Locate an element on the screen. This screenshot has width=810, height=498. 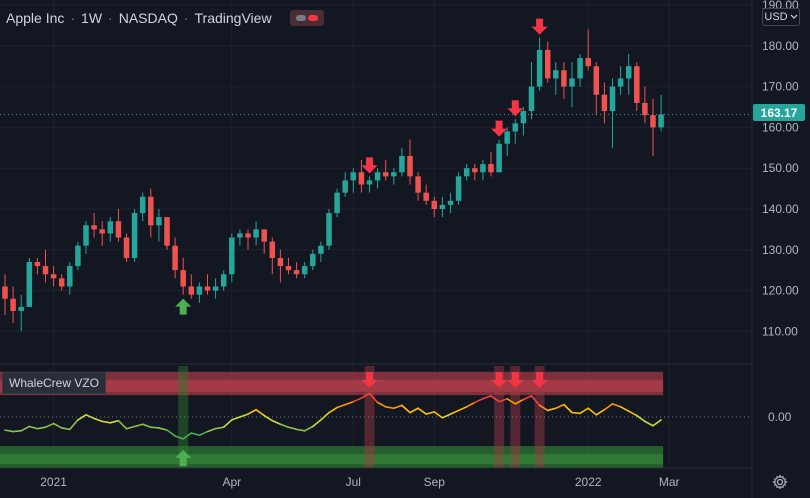
gear-icon is located at coordinates (780, 482).